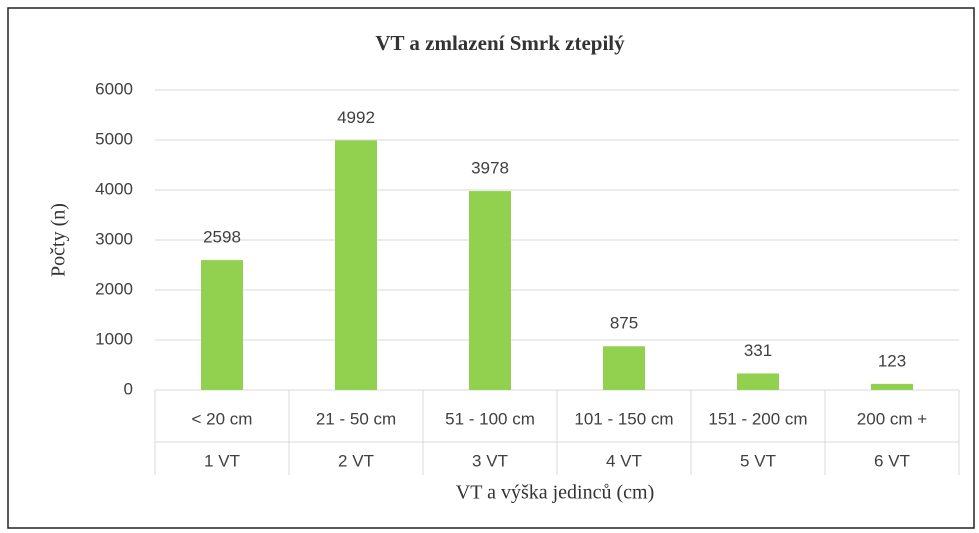 Image resolution: width=979 pixels, height=533 pixels. I want to click on x-tick-label: 200 cm +, so click(892, 418).